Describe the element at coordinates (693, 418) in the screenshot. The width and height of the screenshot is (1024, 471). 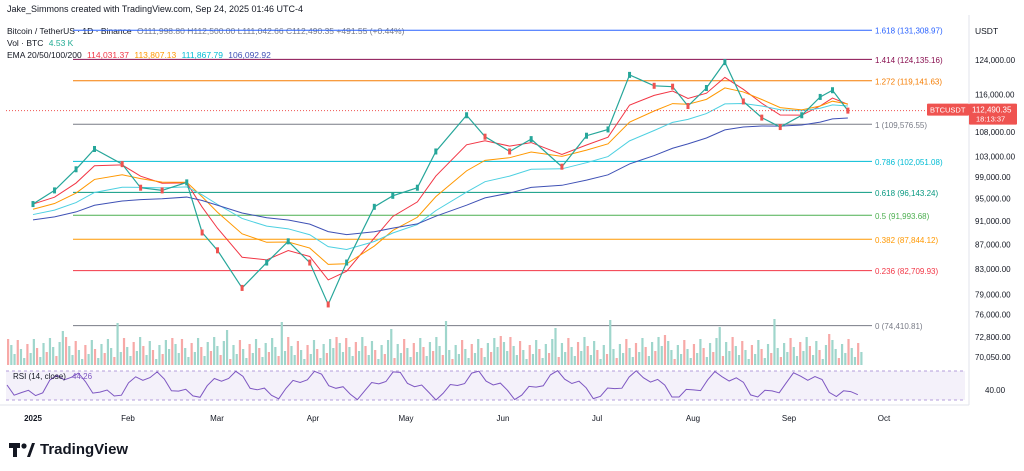
I see `time-tick-7: Aug` at that location.